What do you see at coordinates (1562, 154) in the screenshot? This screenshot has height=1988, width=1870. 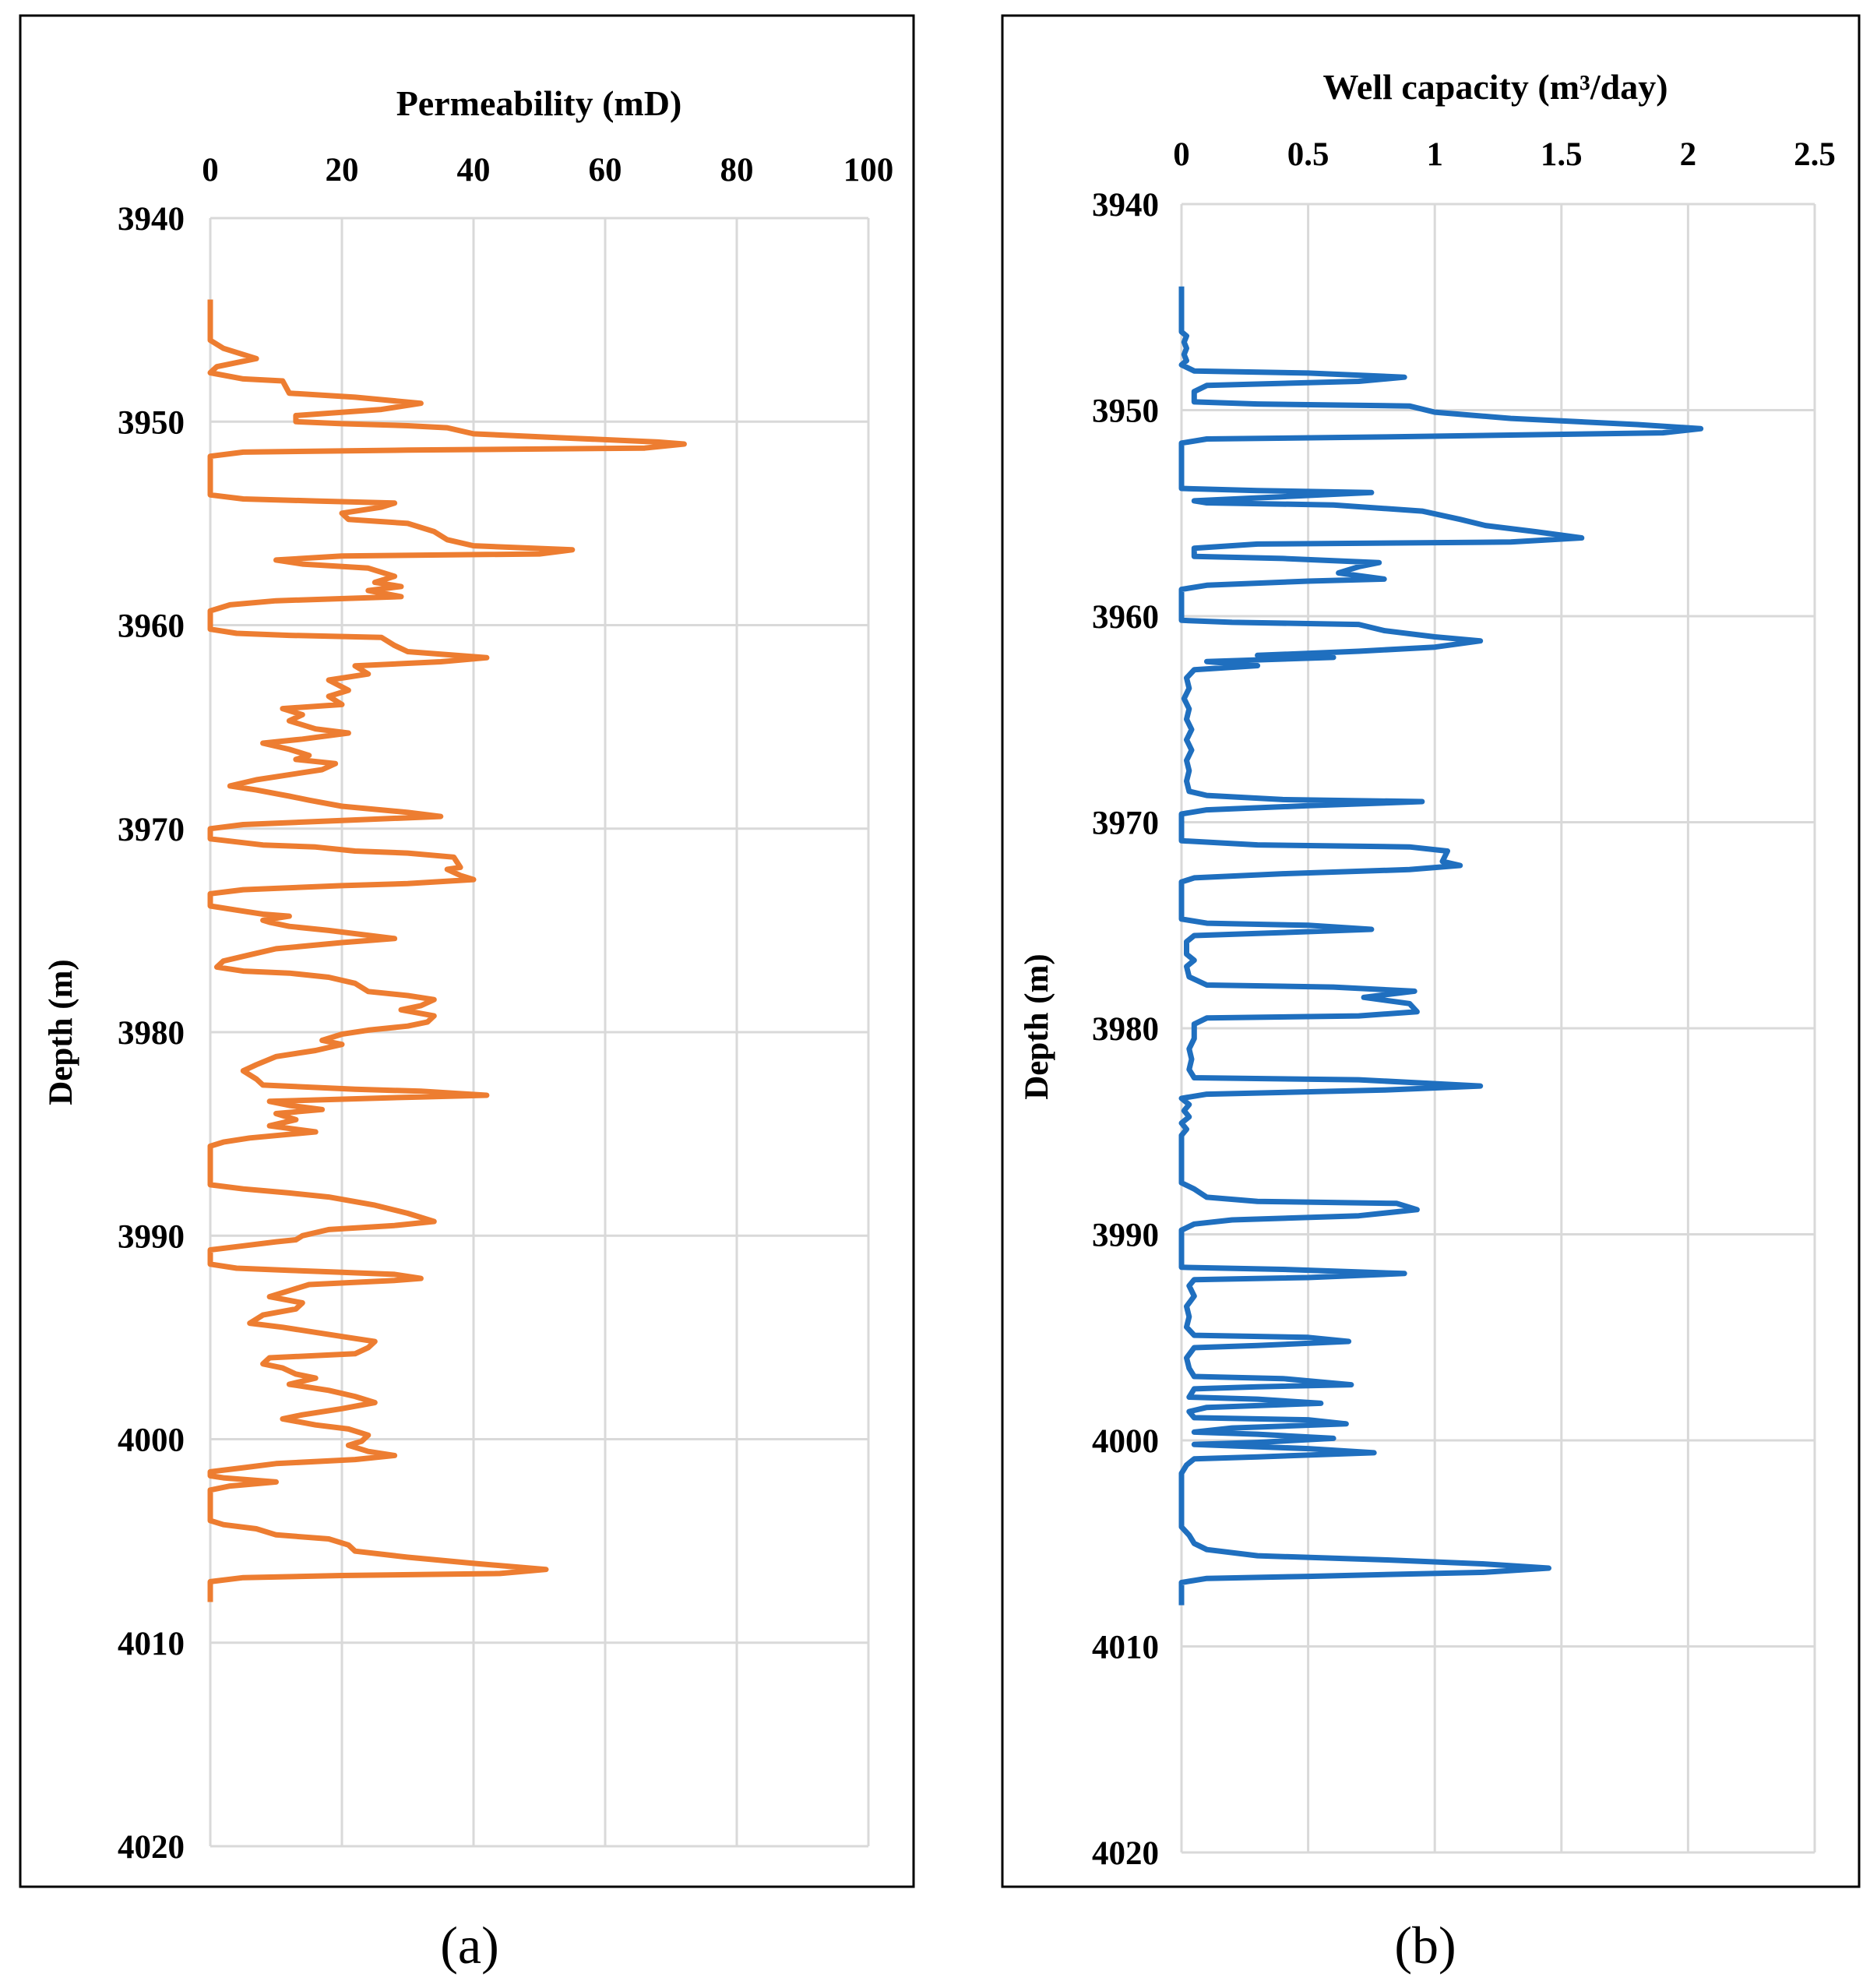 I see `x-tick-label: 1.5` at bounding box center [1562, 154].